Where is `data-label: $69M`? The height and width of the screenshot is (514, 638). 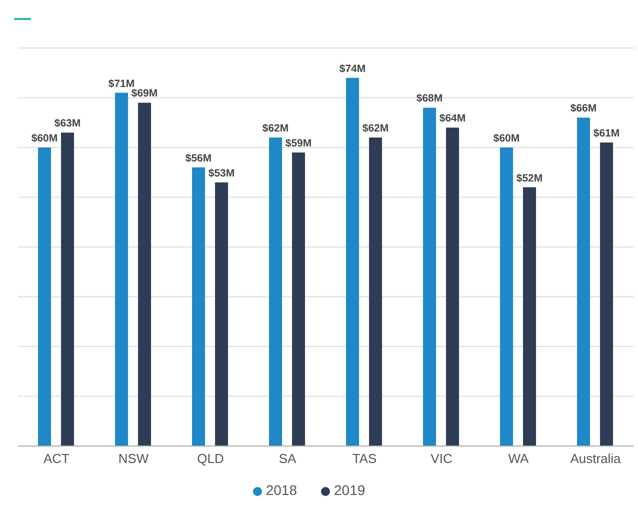 data-label: $69M is located at coordinates (144, 94).